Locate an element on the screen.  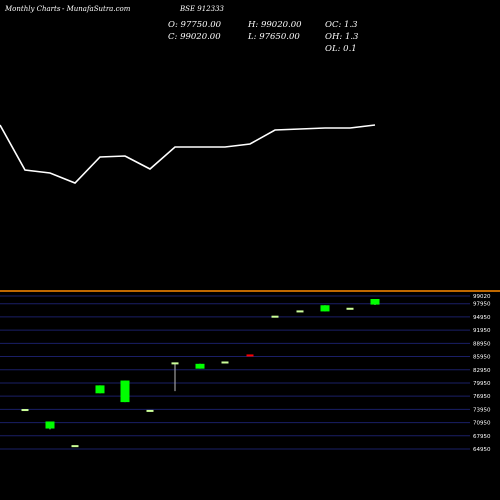
y-tick-label: 73950 is located at coordinates (482, 410).